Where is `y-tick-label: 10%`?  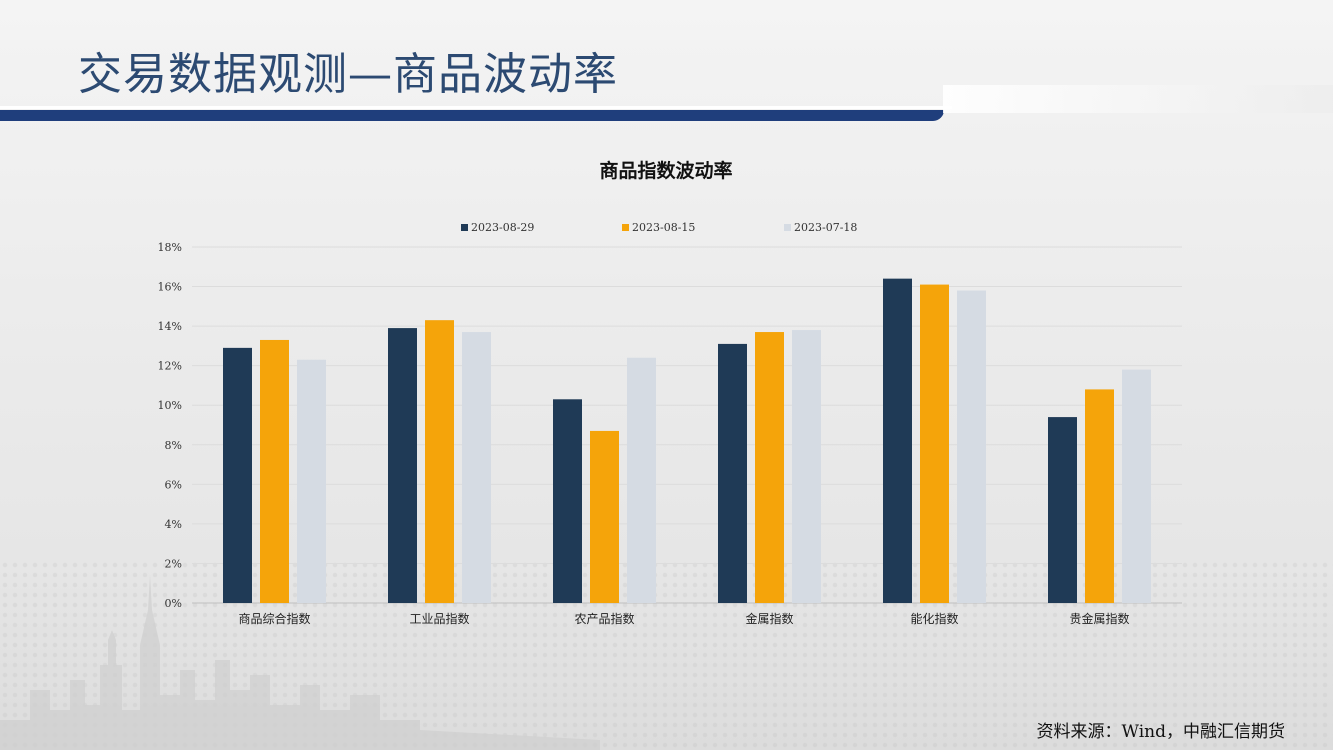
y-tick-label: 10% is located at coordinates (170, 405).